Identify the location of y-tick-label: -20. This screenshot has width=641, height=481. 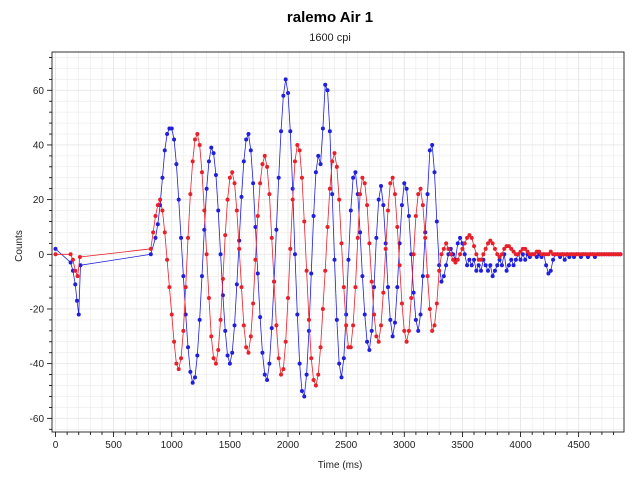
(37, 309).